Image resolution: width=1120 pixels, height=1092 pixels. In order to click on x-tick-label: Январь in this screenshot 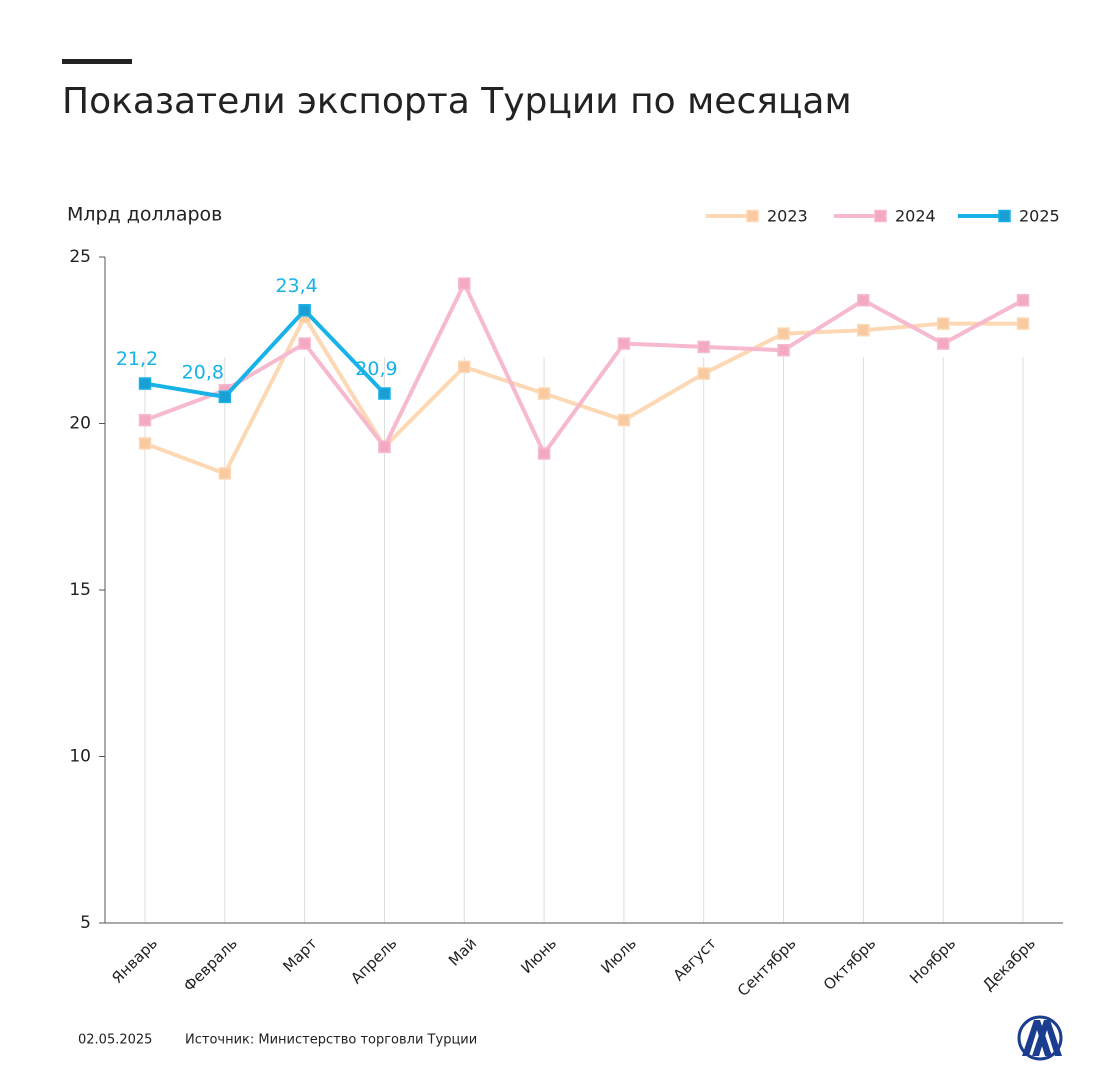, I will do `click(134, 960)`.